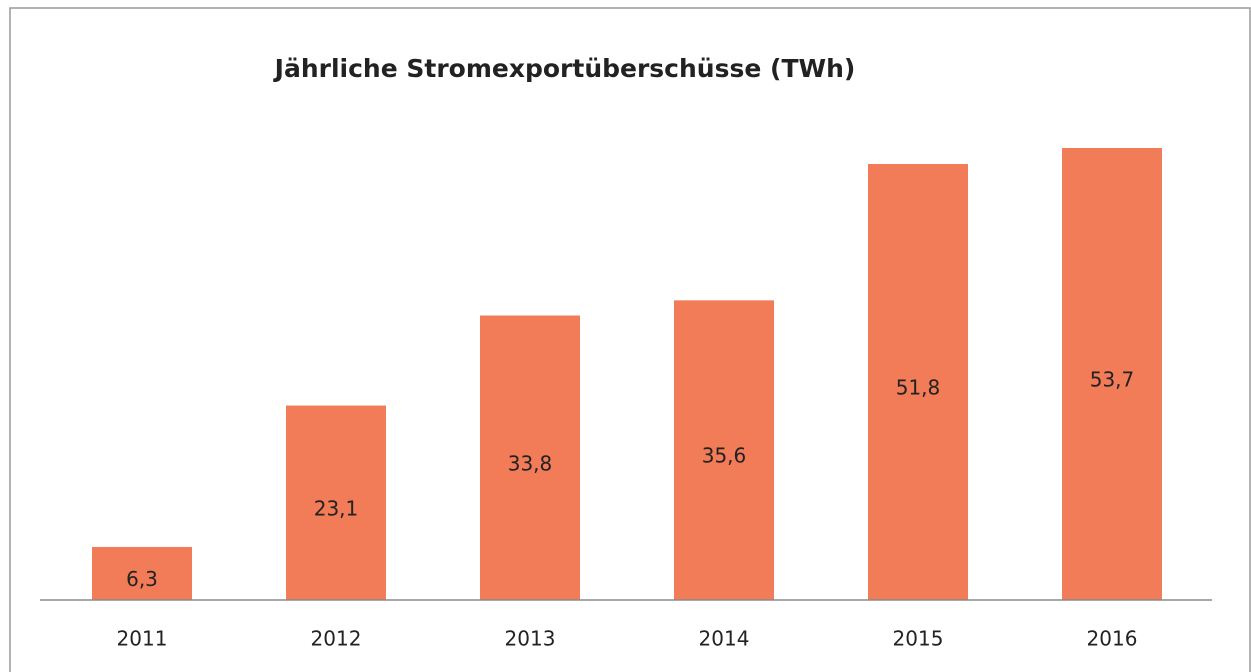  Describe the element at coordinates (1112, 639) in the screenshot. I see `x-tick-label: 2016` at that location.